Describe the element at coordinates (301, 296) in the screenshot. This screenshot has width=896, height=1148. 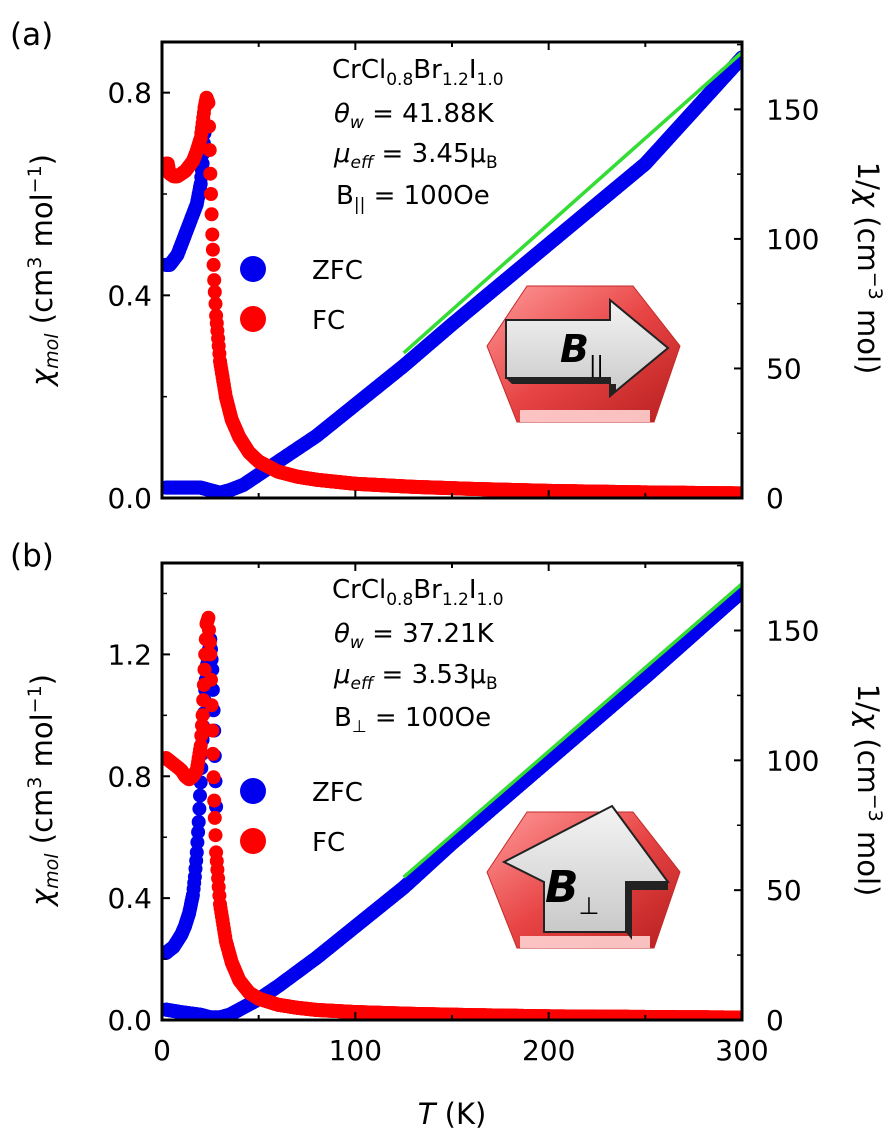
I see `panel-a-legend: ZFC FC` at that location.